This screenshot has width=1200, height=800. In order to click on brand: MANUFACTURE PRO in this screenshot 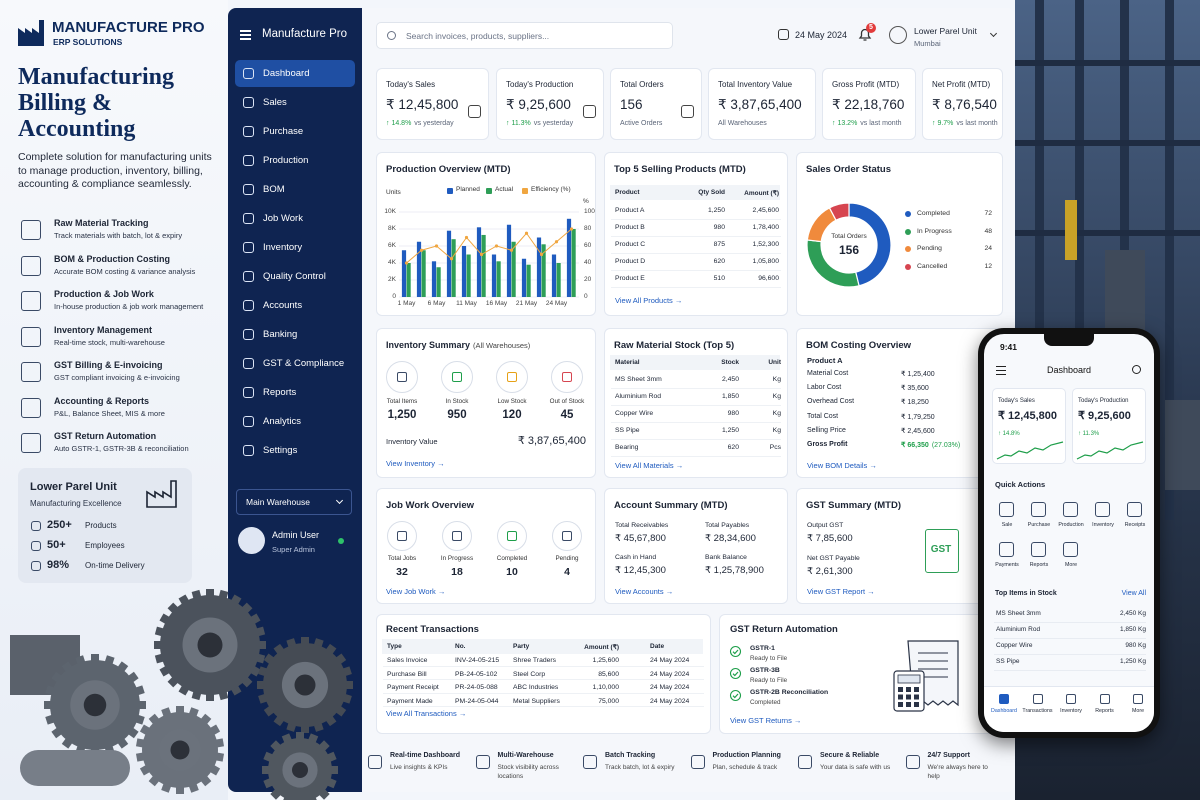, I will do `click(128, 27)`.